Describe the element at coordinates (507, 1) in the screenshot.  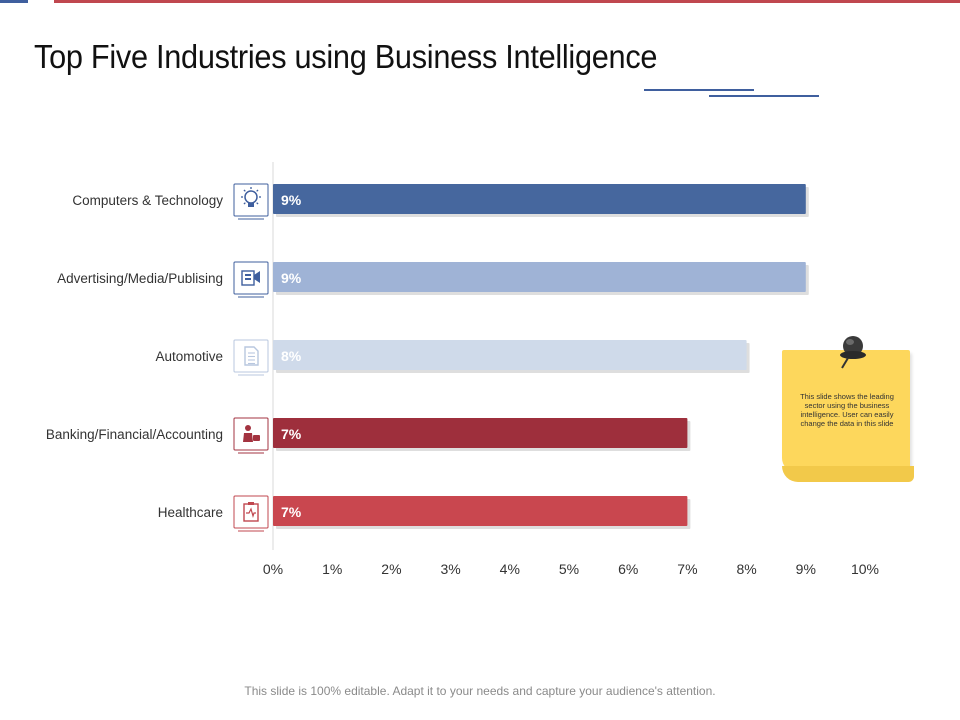
I see `top-accent-bar-red` at that location.